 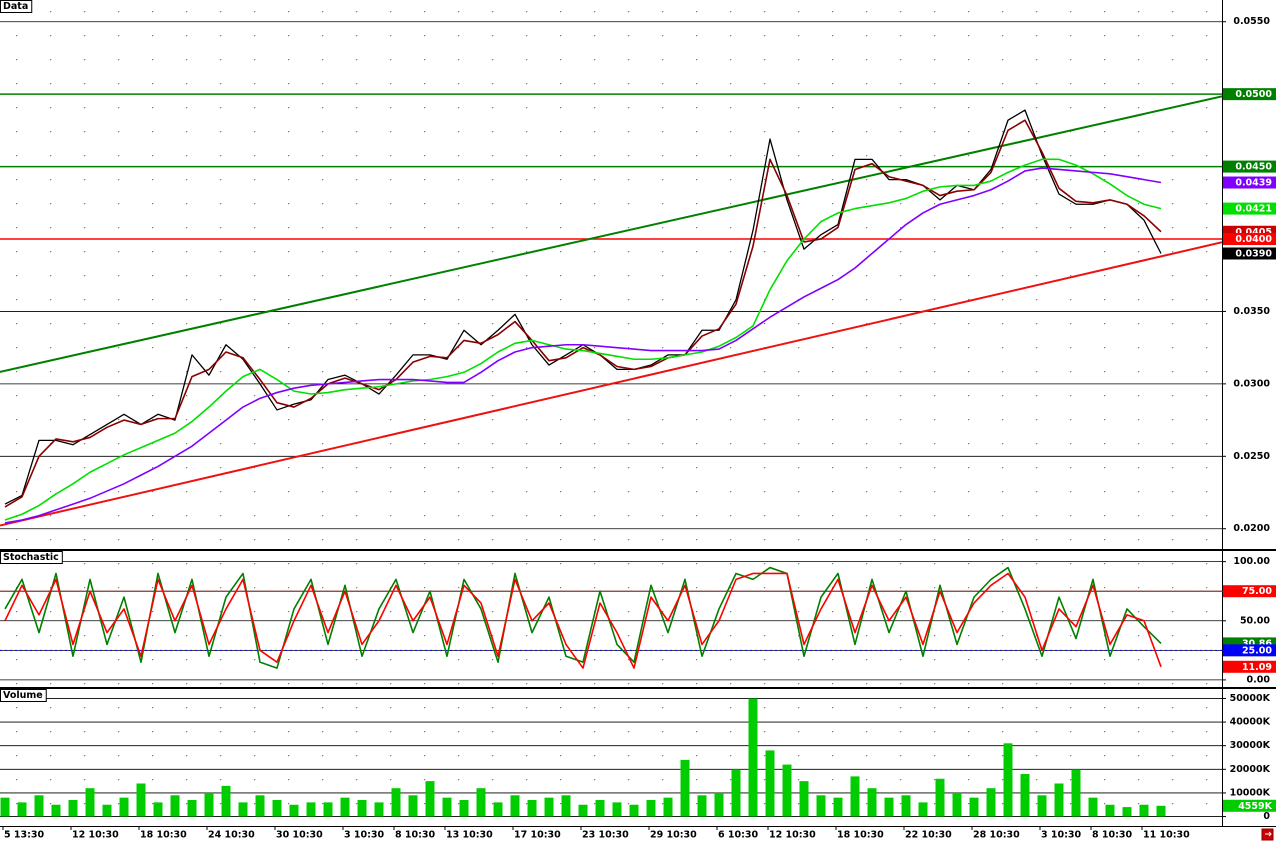 I want to click on y-tick-label: 0.0250, so click(x=1251, y=456).